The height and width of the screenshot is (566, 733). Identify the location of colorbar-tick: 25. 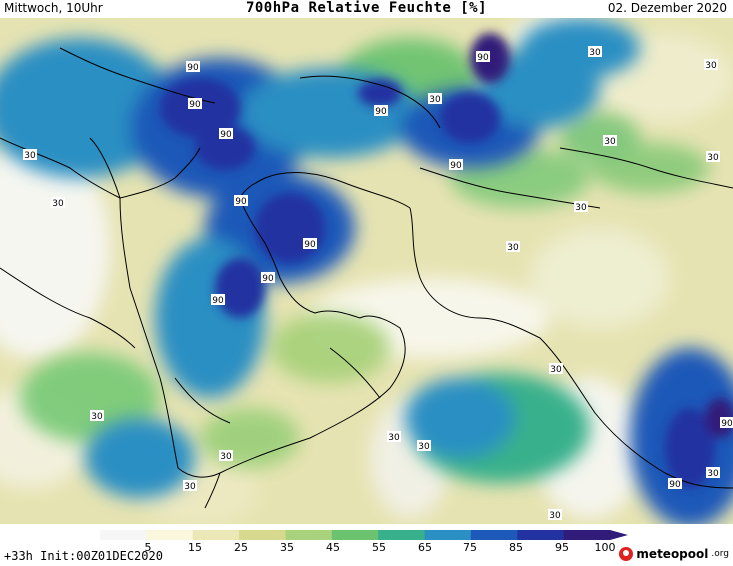
(241, 547).